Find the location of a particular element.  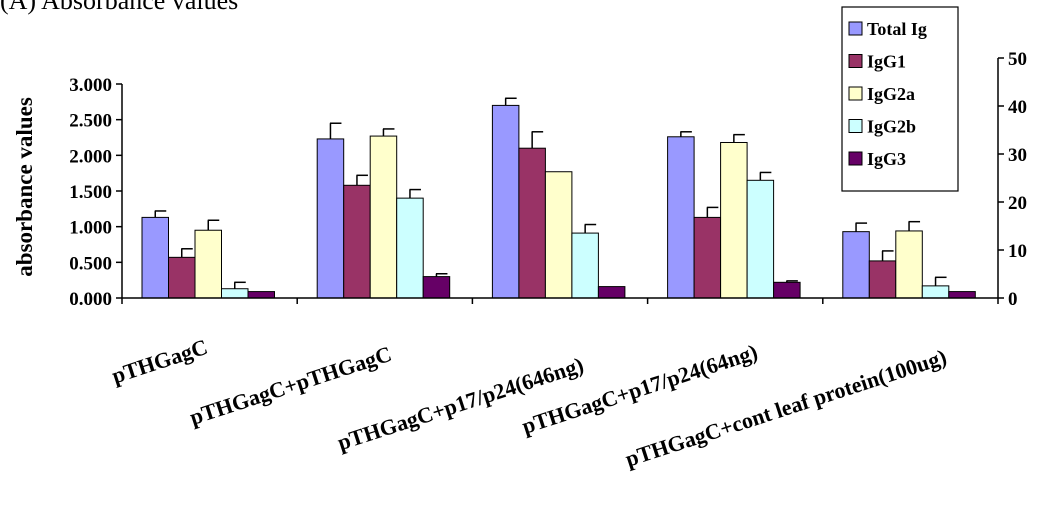

y-tick-label: 1.000 is located at coordinates (90, 228).